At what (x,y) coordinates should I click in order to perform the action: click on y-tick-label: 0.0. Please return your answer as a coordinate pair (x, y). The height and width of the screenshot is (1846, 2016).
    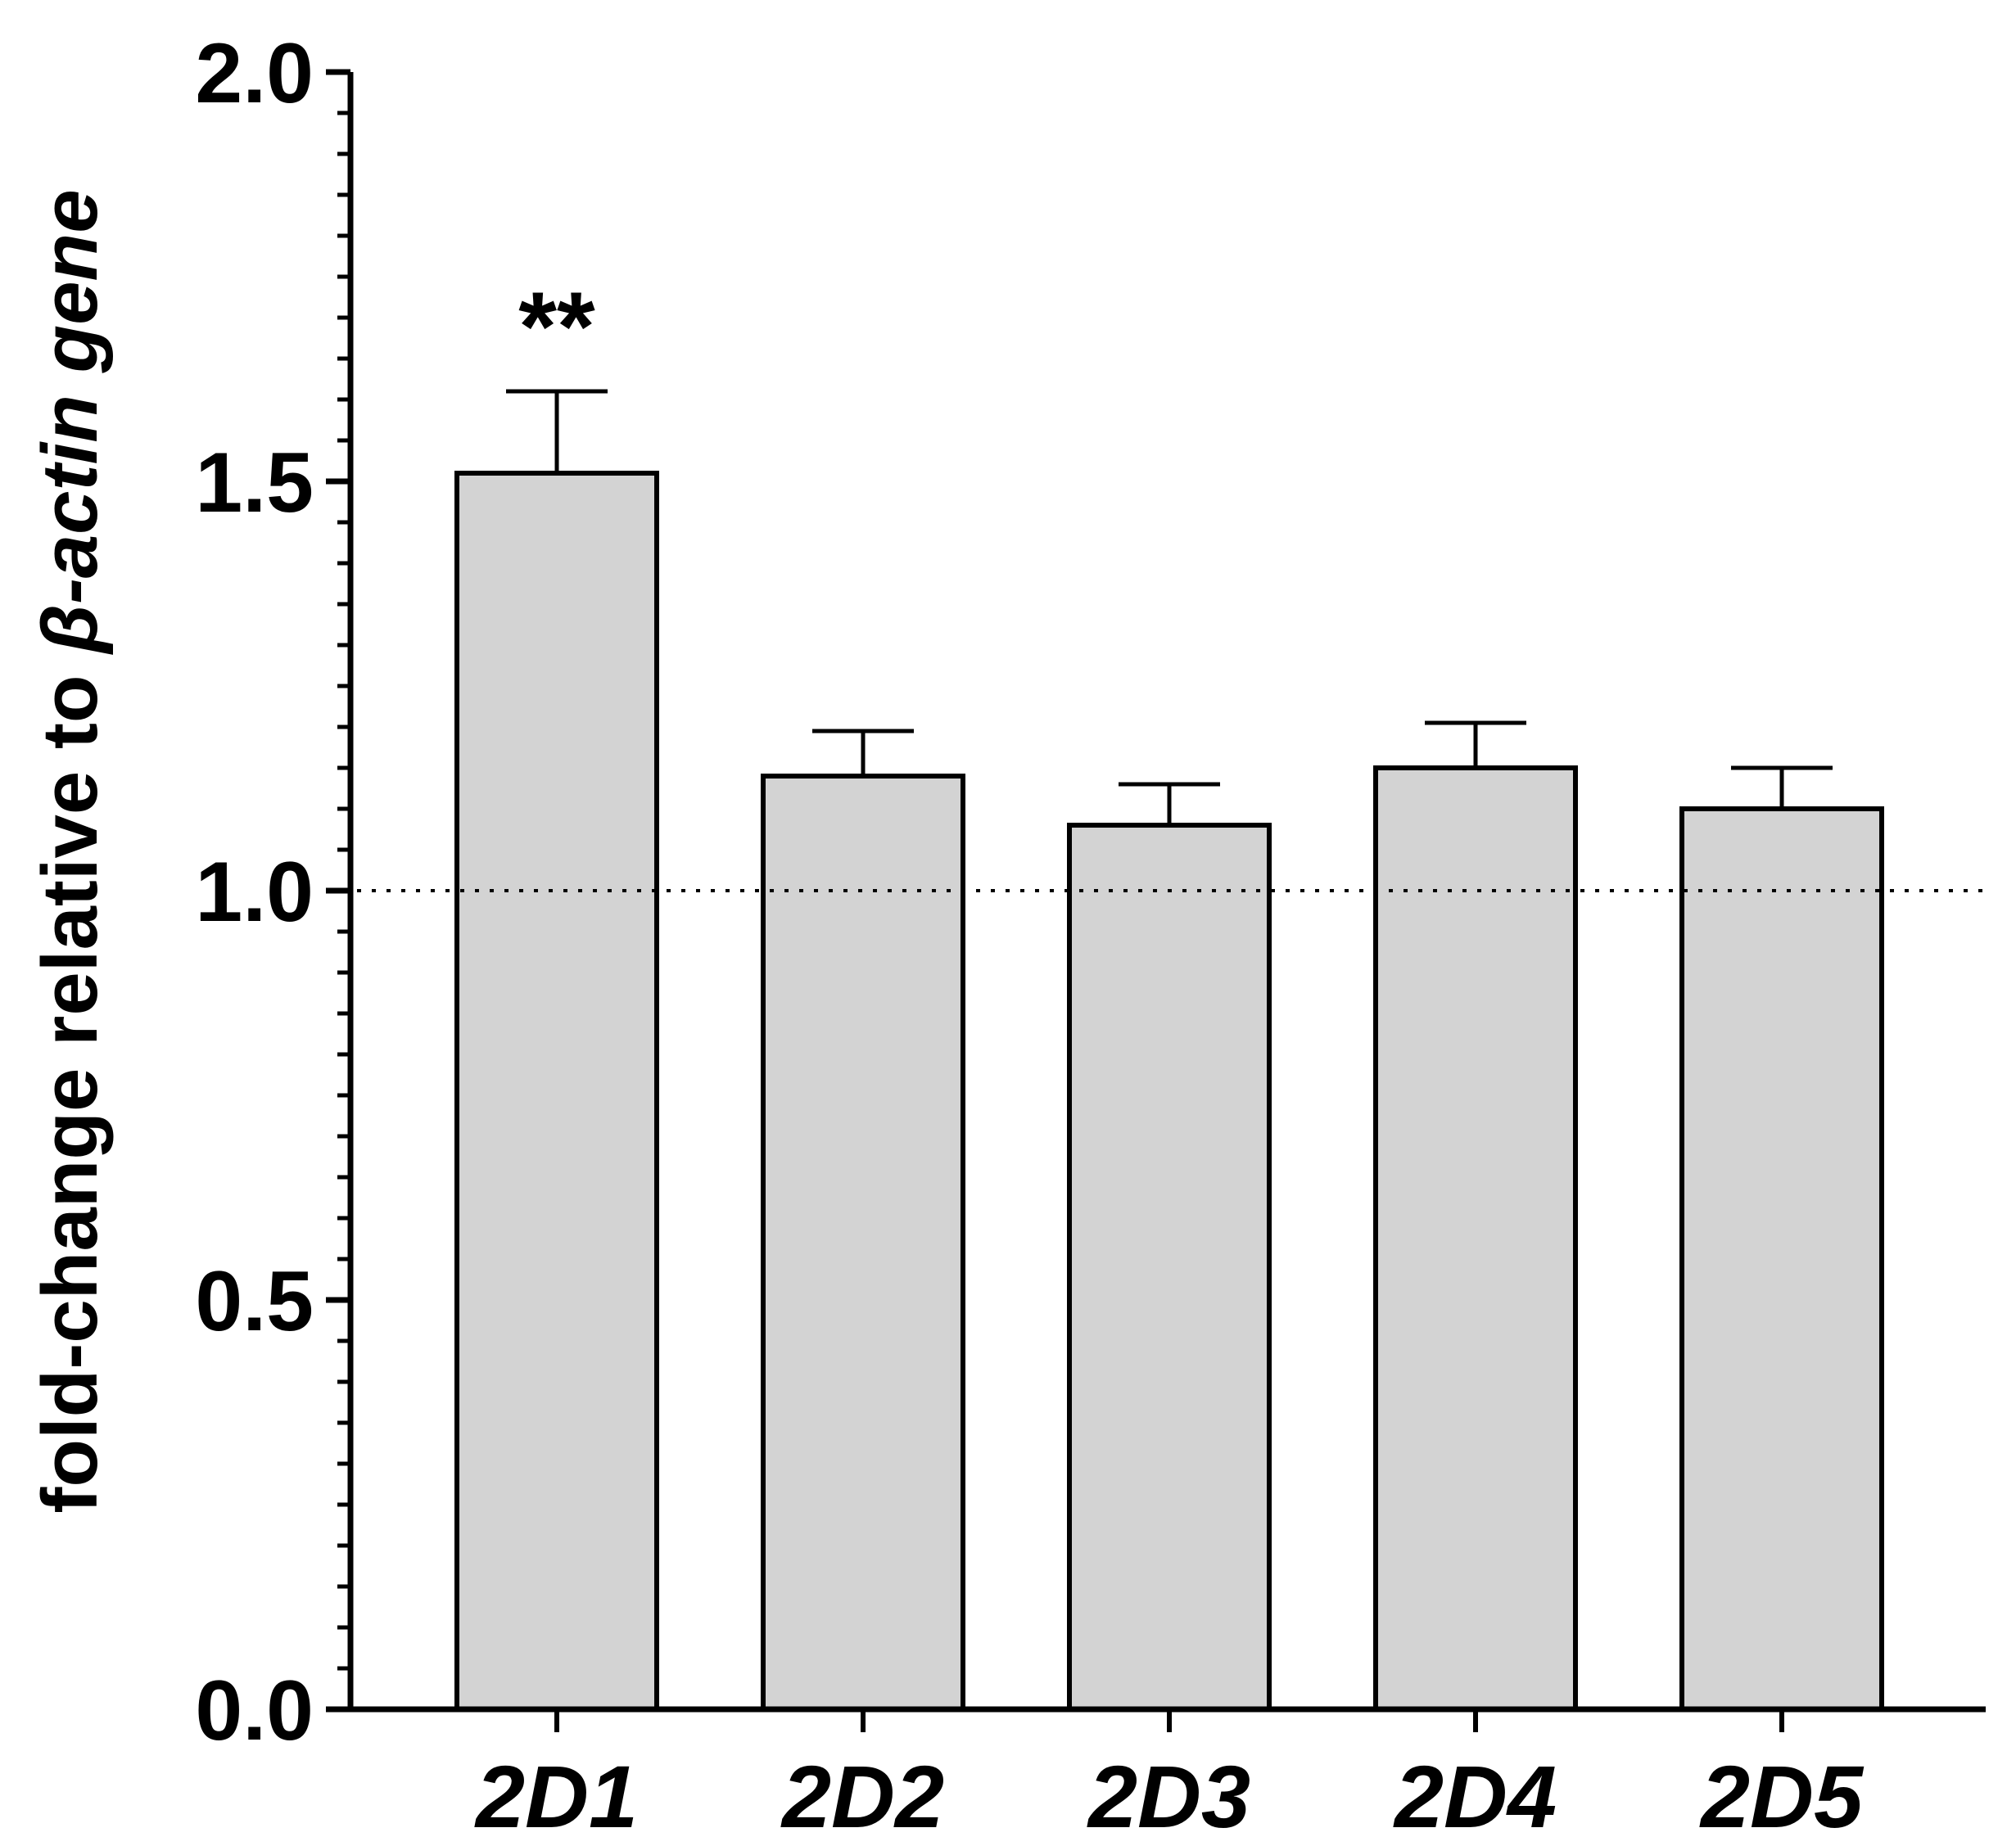
    Looking at the image, I should click on (255, 1711).